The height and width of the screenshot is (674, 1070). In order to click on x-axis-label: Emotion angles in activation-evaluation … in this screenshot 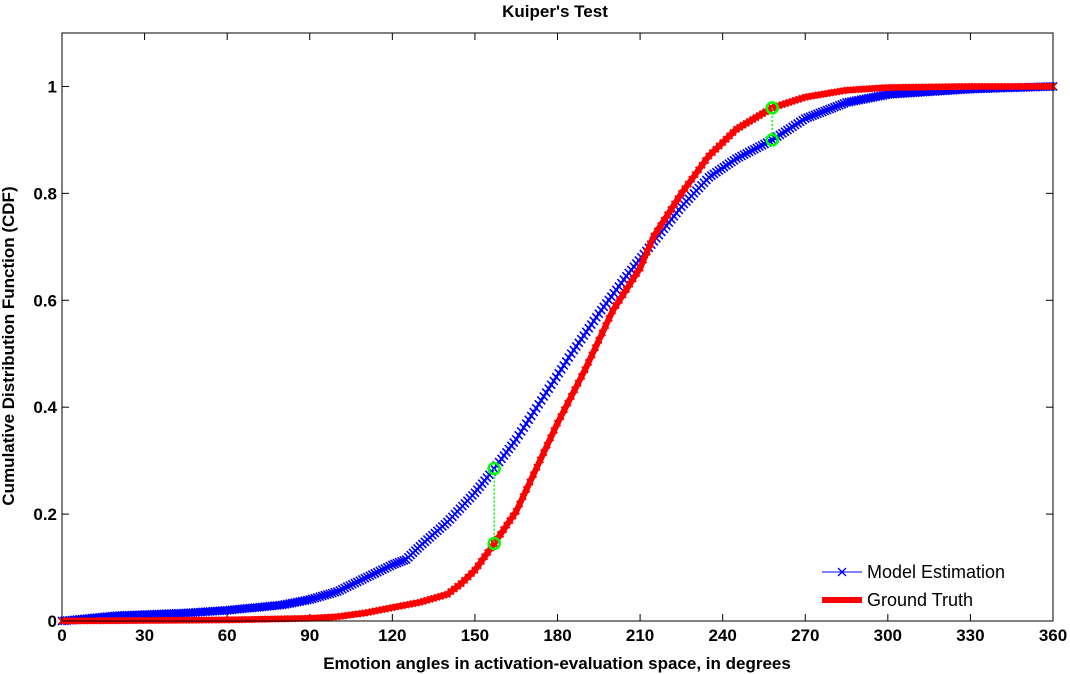, I will do `click(557, 663)`.